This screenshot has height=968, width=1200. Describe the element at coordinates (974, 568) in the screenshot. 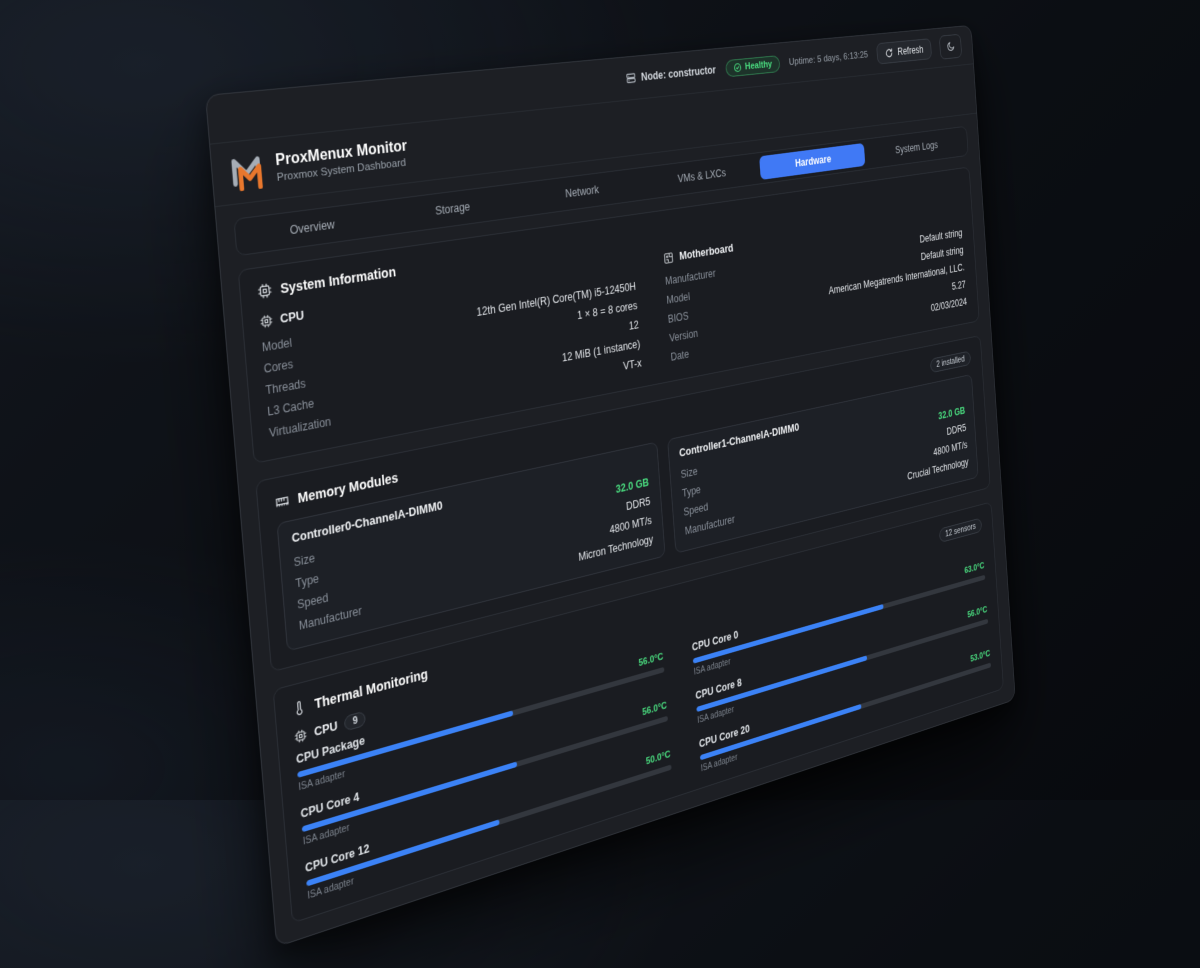

I see `sensor-temp: 63.0°C` at that location.